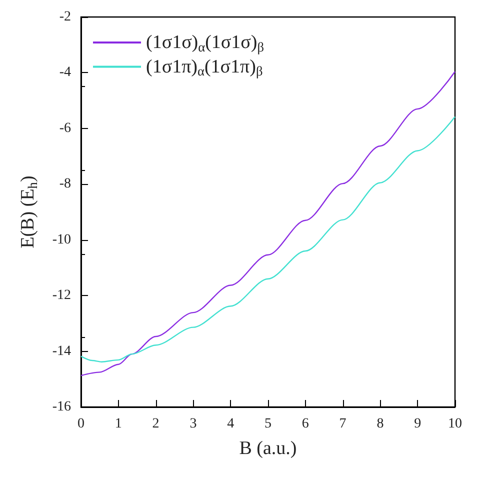 The width and height of the screenshot is (478, 478). What do you see at coordinates (455, 424) in the screenshot?
I see `x-tick-label: 10` at bounding box center [455, 424].